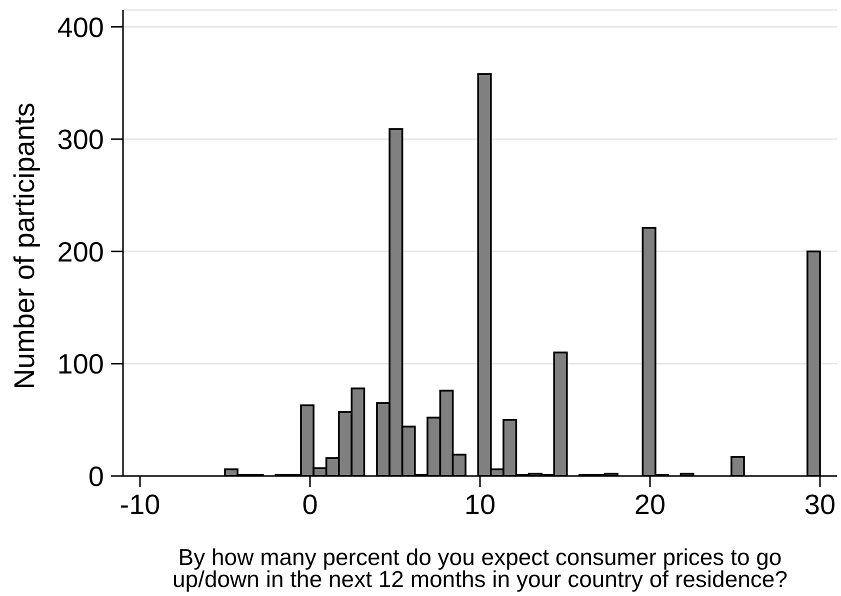  I want to click on y-tick-label: 300, so click(80, 140).